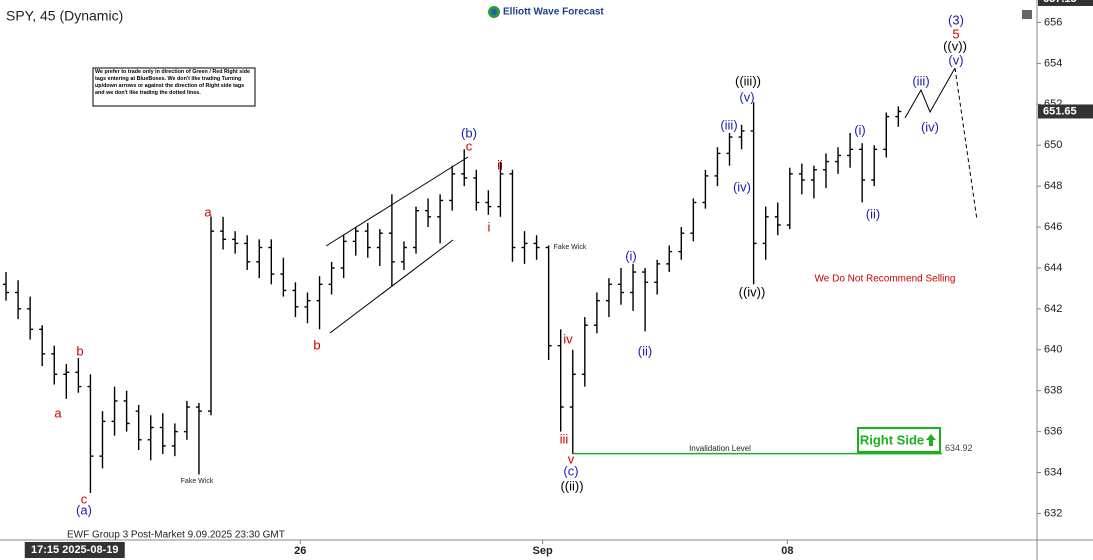  I want to click on wave-label: (3), so click(956, 19).